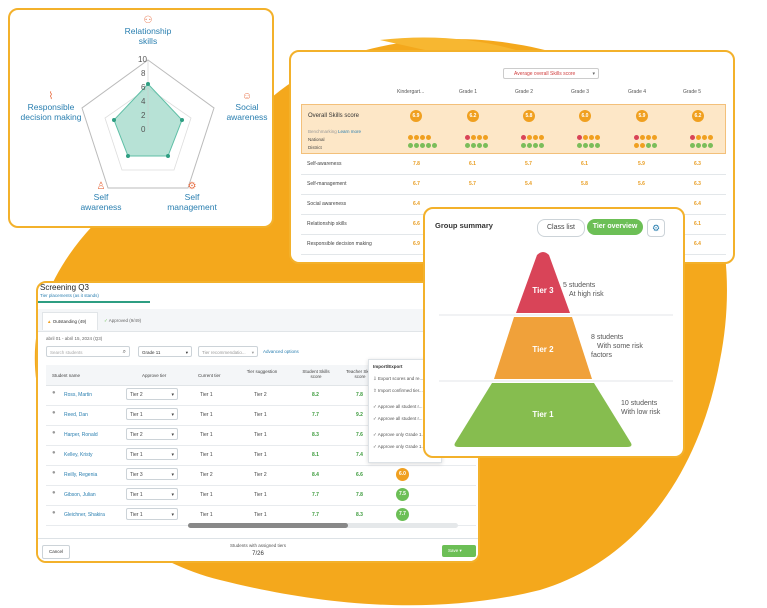 The width and height of the screenshot is (767, 608). What do you see at coordinates (402, 474) in the screenshot?
I see `score-chip: 6.0` at bounding box center [402, 474].